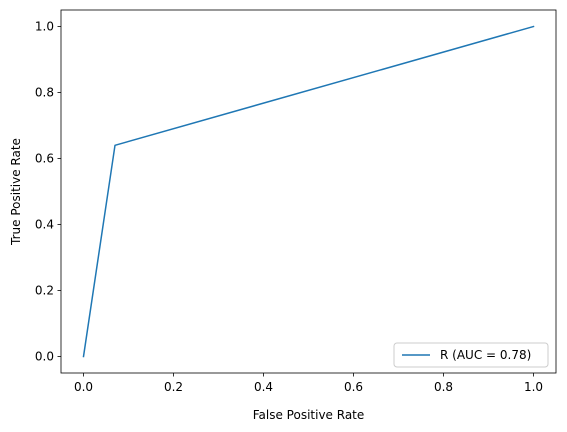 The height and width of the screenshot is (432, 567). What do you see at coordinates (173, 387) in the screenshot?
I see `x-tick-label-1: 0.2` at bounding box center [173, 387].